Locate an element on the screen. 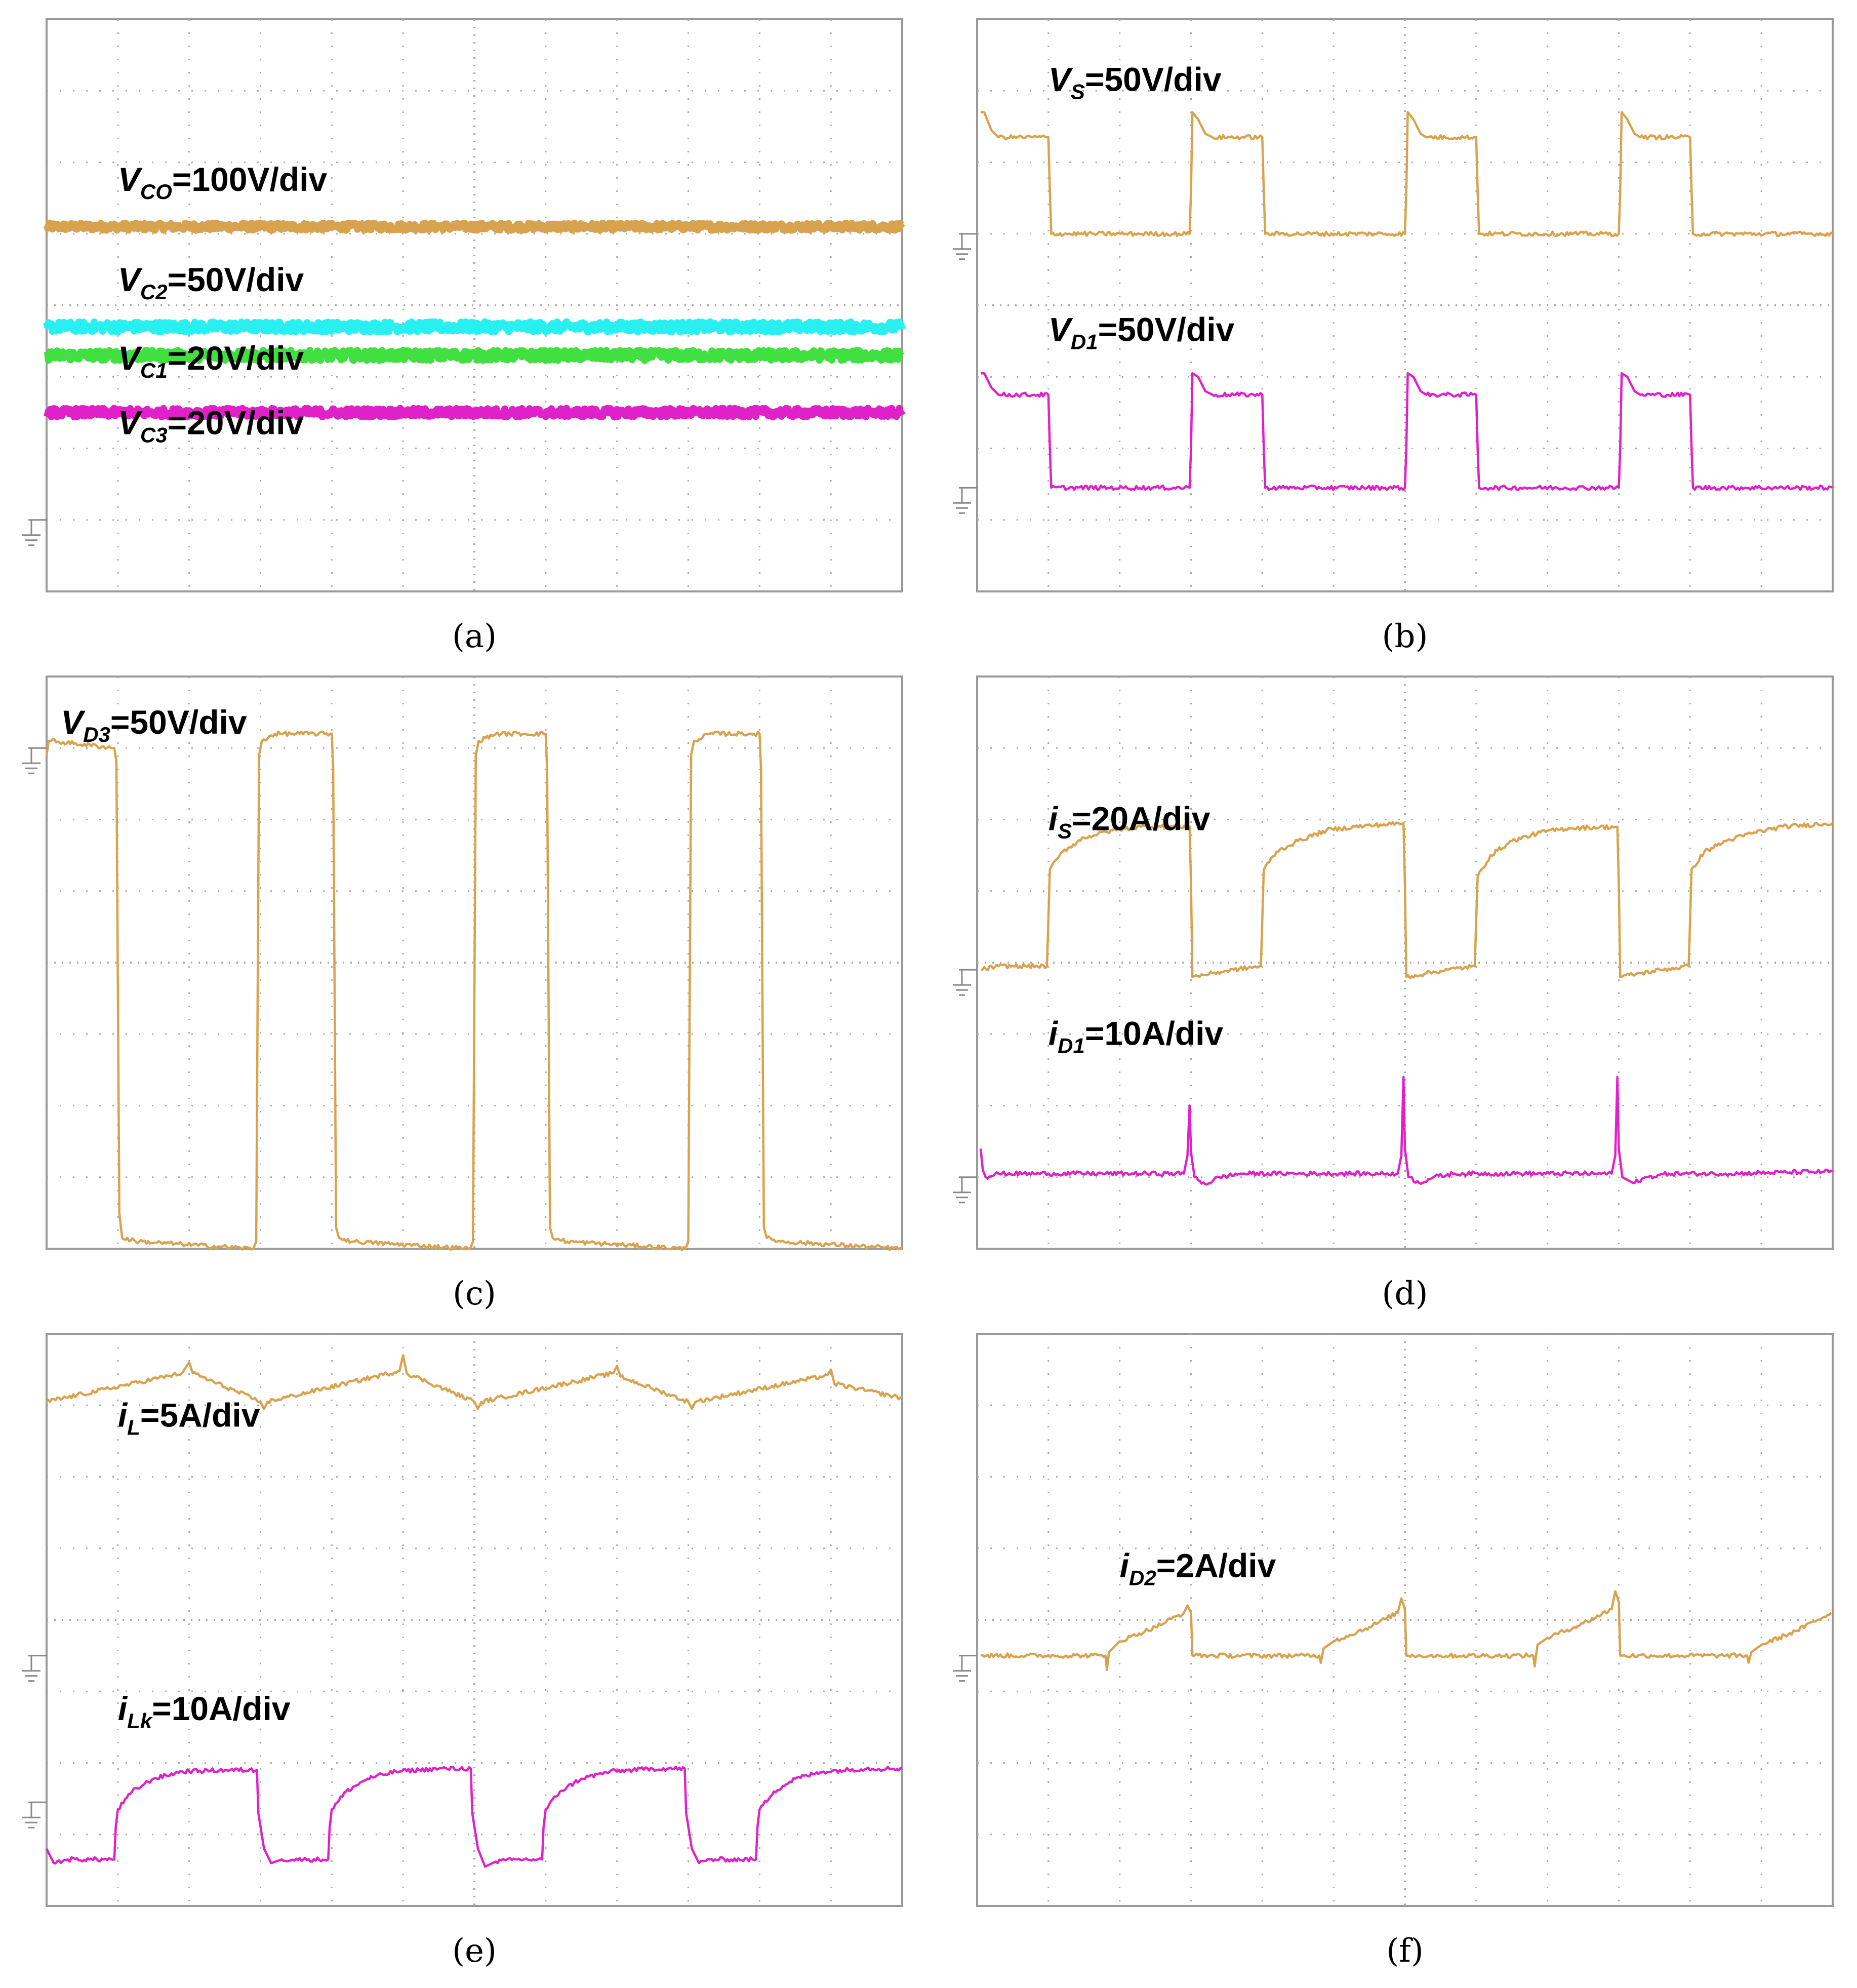  trace-VCO is located at coordinates (474, 226).